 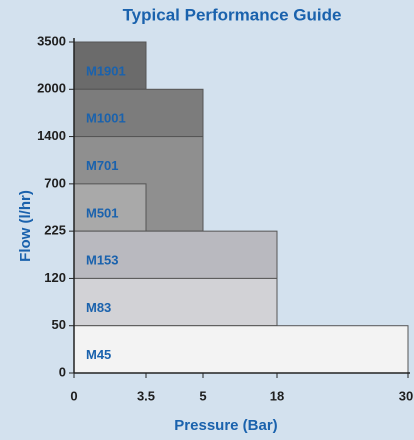 I want to click on y-tick-label: 1400, so click(x=51, y=135).